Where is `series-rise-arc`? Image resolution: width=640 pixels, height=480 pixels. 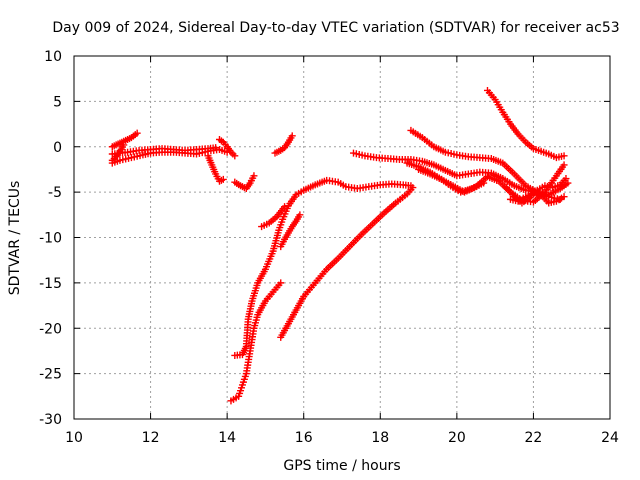
series-rise-arc is located at coordinates (347, 262).